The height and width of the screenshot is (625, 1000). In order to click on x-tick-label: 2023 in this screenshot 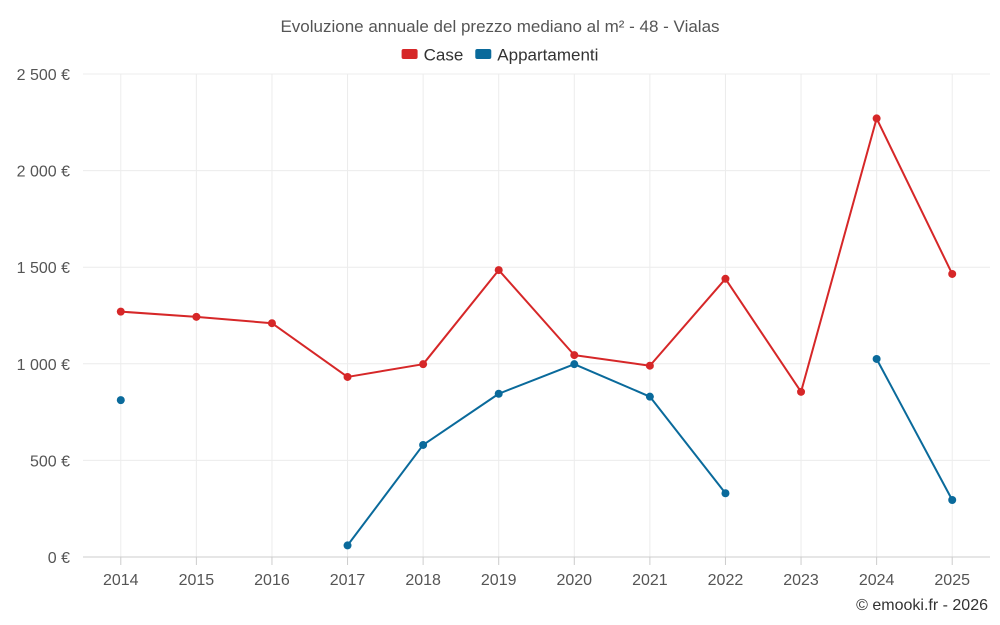, I will do `click(801, 580)`.